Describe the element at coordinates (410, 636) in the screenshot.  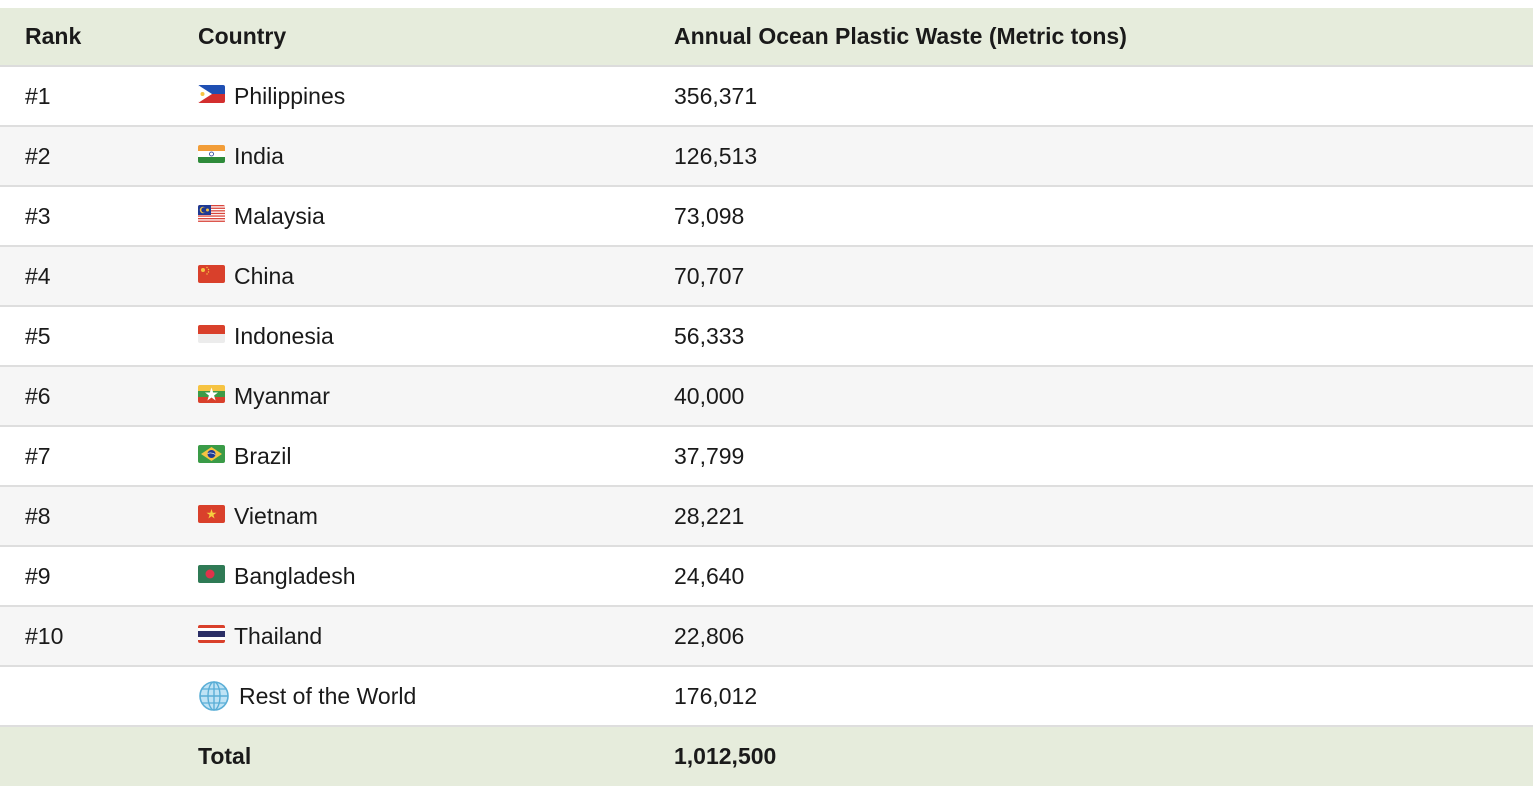
I see `country-cell: Thailand` at that location.